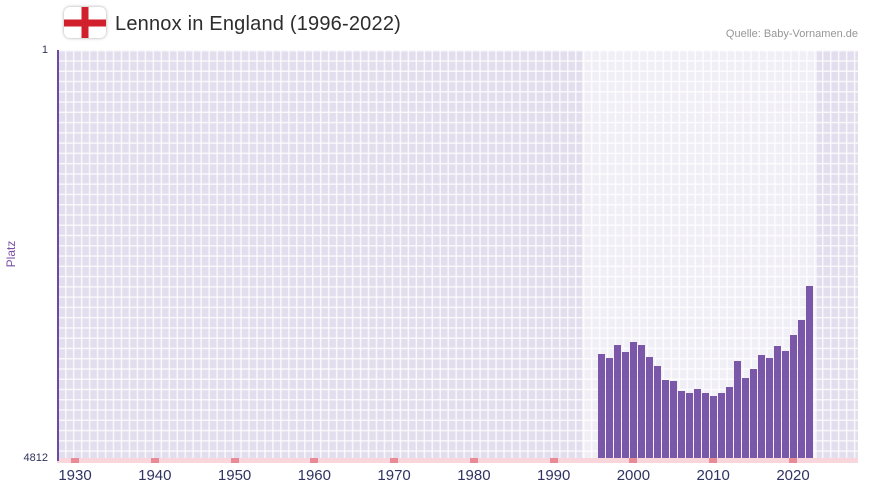 The image size is (873, 502). Describe the element at coordinates (633, 460) in the screenshot. I see `x-tick-mark-2000` at that location.